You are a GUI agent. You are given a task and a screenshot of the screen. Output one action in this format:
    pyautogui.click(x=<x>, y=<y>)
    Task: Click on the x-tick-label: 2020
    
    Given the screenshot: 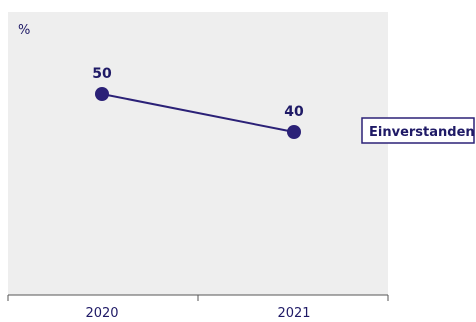 What is the action you would take?
    pyautogui.click(x=101, y=313)
    